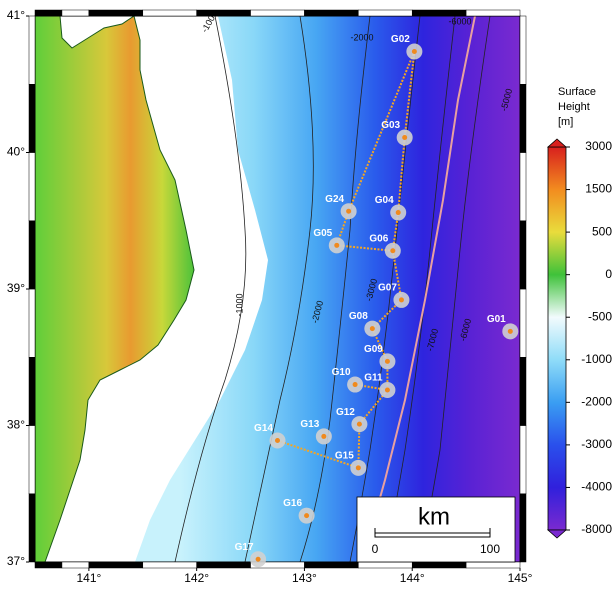  Describe the element at coordinates (387, 288) in the screenshot. I see `station-label: G07` at that location.